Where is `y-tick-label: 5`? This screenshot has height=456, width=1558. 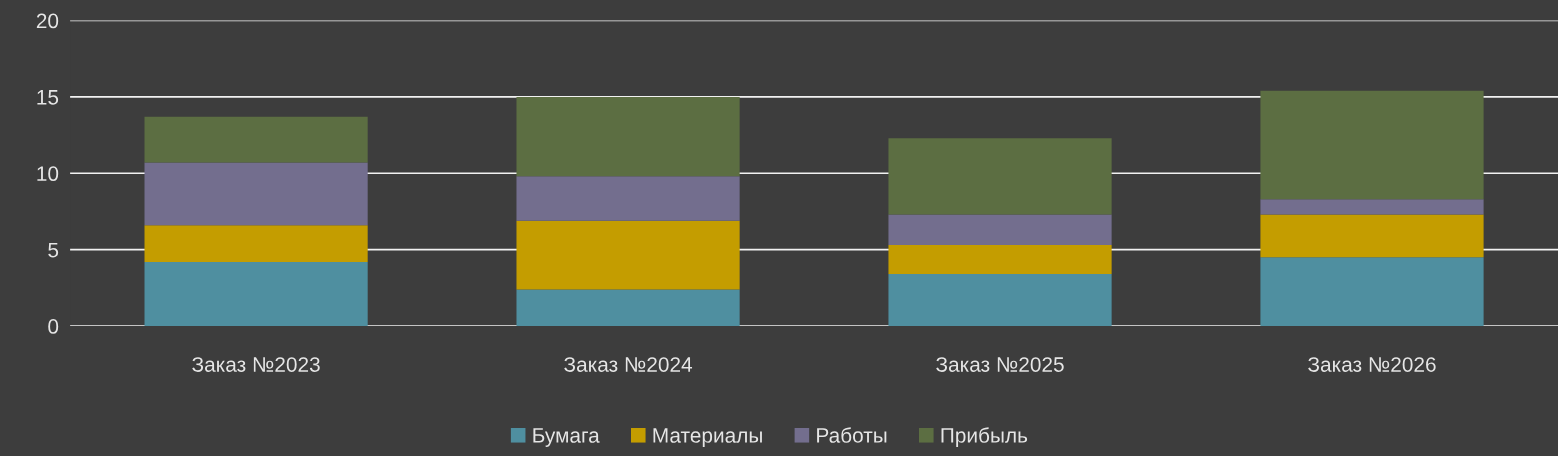 y-tick-label: 5 is located at coordinates (53, 250).